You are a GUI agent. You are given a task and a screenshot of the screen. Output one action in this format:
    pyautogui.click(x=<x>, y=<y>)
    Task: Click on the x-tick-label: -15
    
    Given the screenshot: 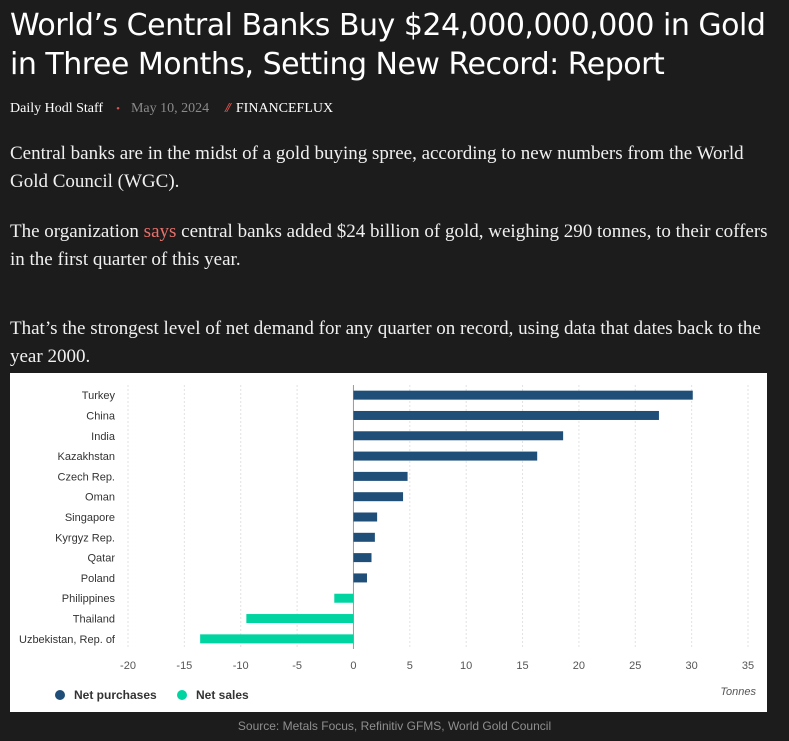 What is the action you would take?
    pyautogui.click(x=184, y=666)
    